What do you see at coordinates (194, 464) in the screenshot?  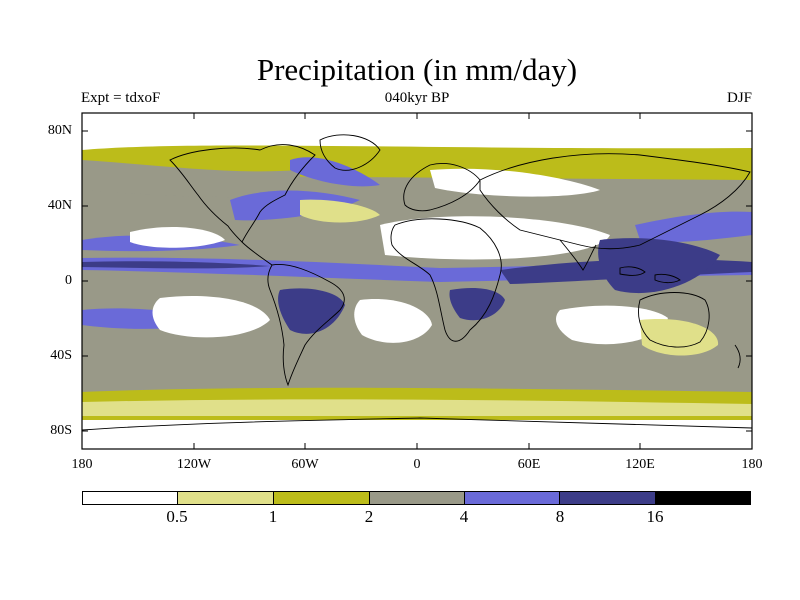 I see `lon-tick-label: 120W` at bounding box center [194, 464].